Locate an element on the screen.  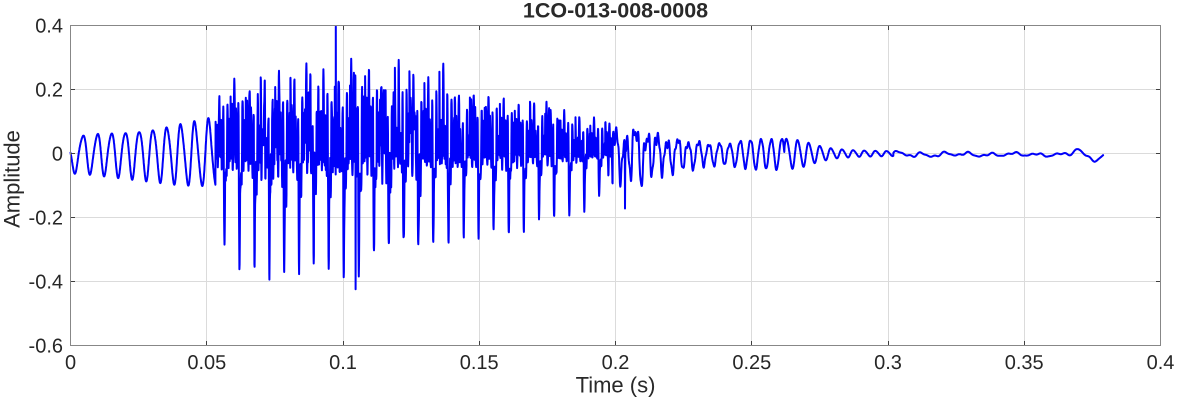
svg-text: 0.1 is located at coordinates (343, 363).